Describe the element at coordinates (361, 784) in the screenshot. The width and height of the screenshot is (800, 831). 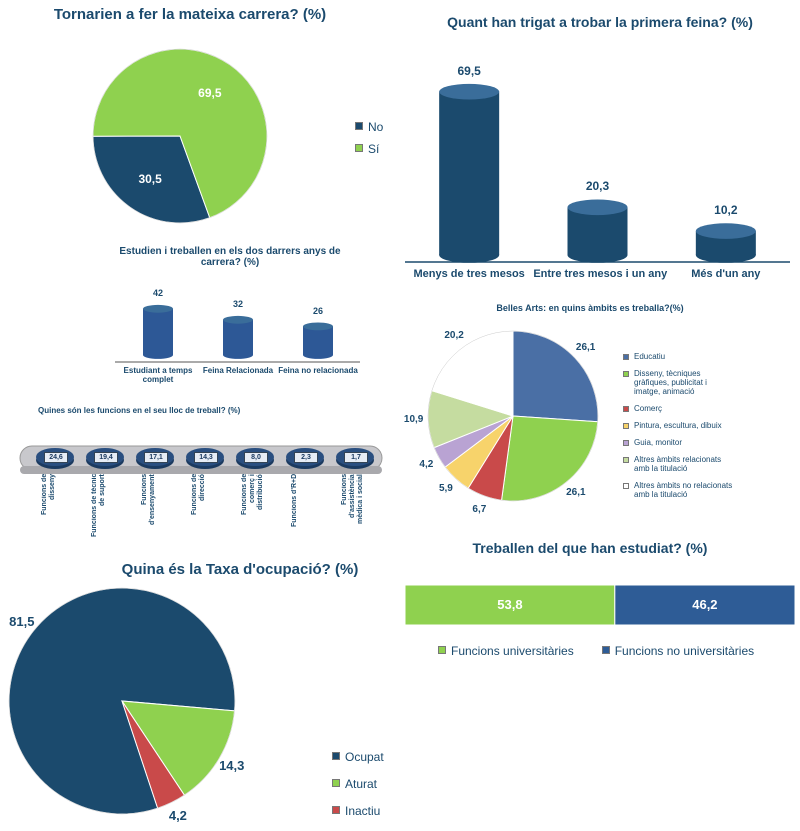
I see `legend-label: Aturat` at that location.